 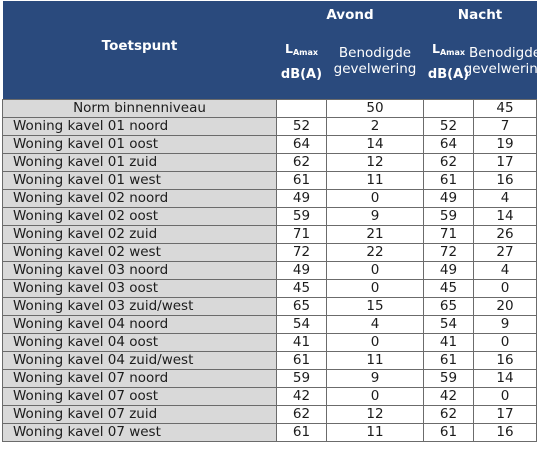 What do you see at coordinates (270, 216) in the screenshot?
I see `table-row: Woning kavel 02 oost 59 9 59 14` at bounding box center [270, 216].